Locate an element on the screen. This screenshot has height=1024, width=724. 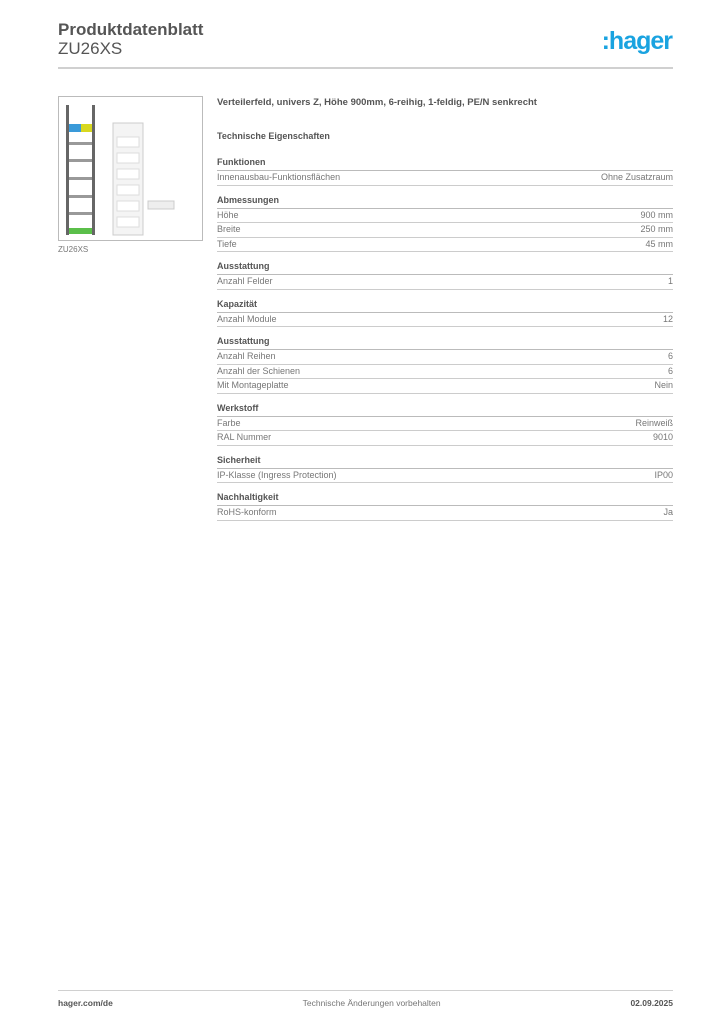
property-row: RoHS-konform Ja is located at coordinates (445, 513).